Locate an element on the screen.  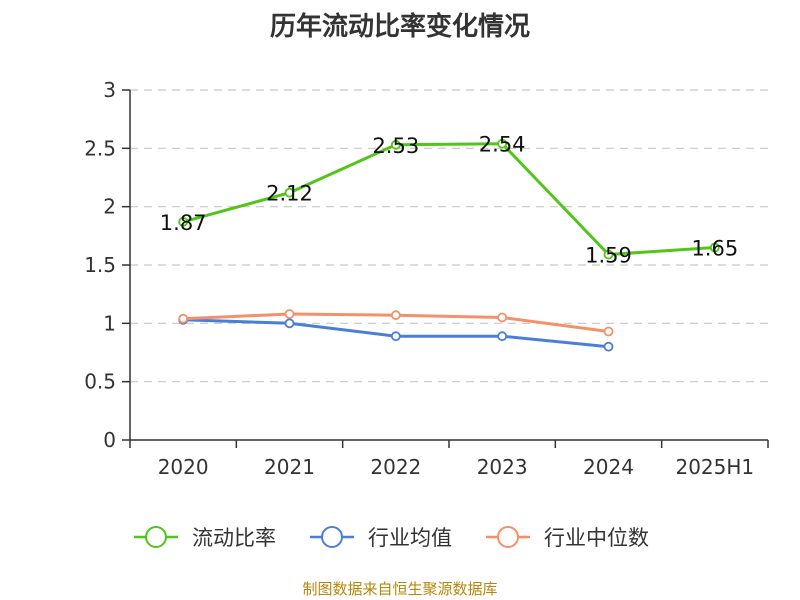
data-label: 1.59 is located at coordinates (608, 256).